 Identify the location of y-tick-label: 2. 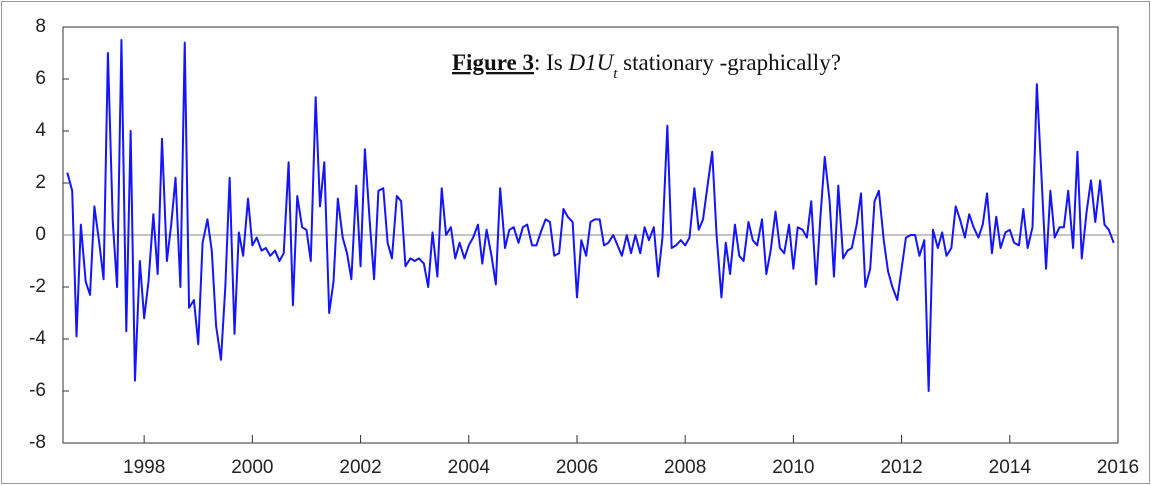
(40, 182).